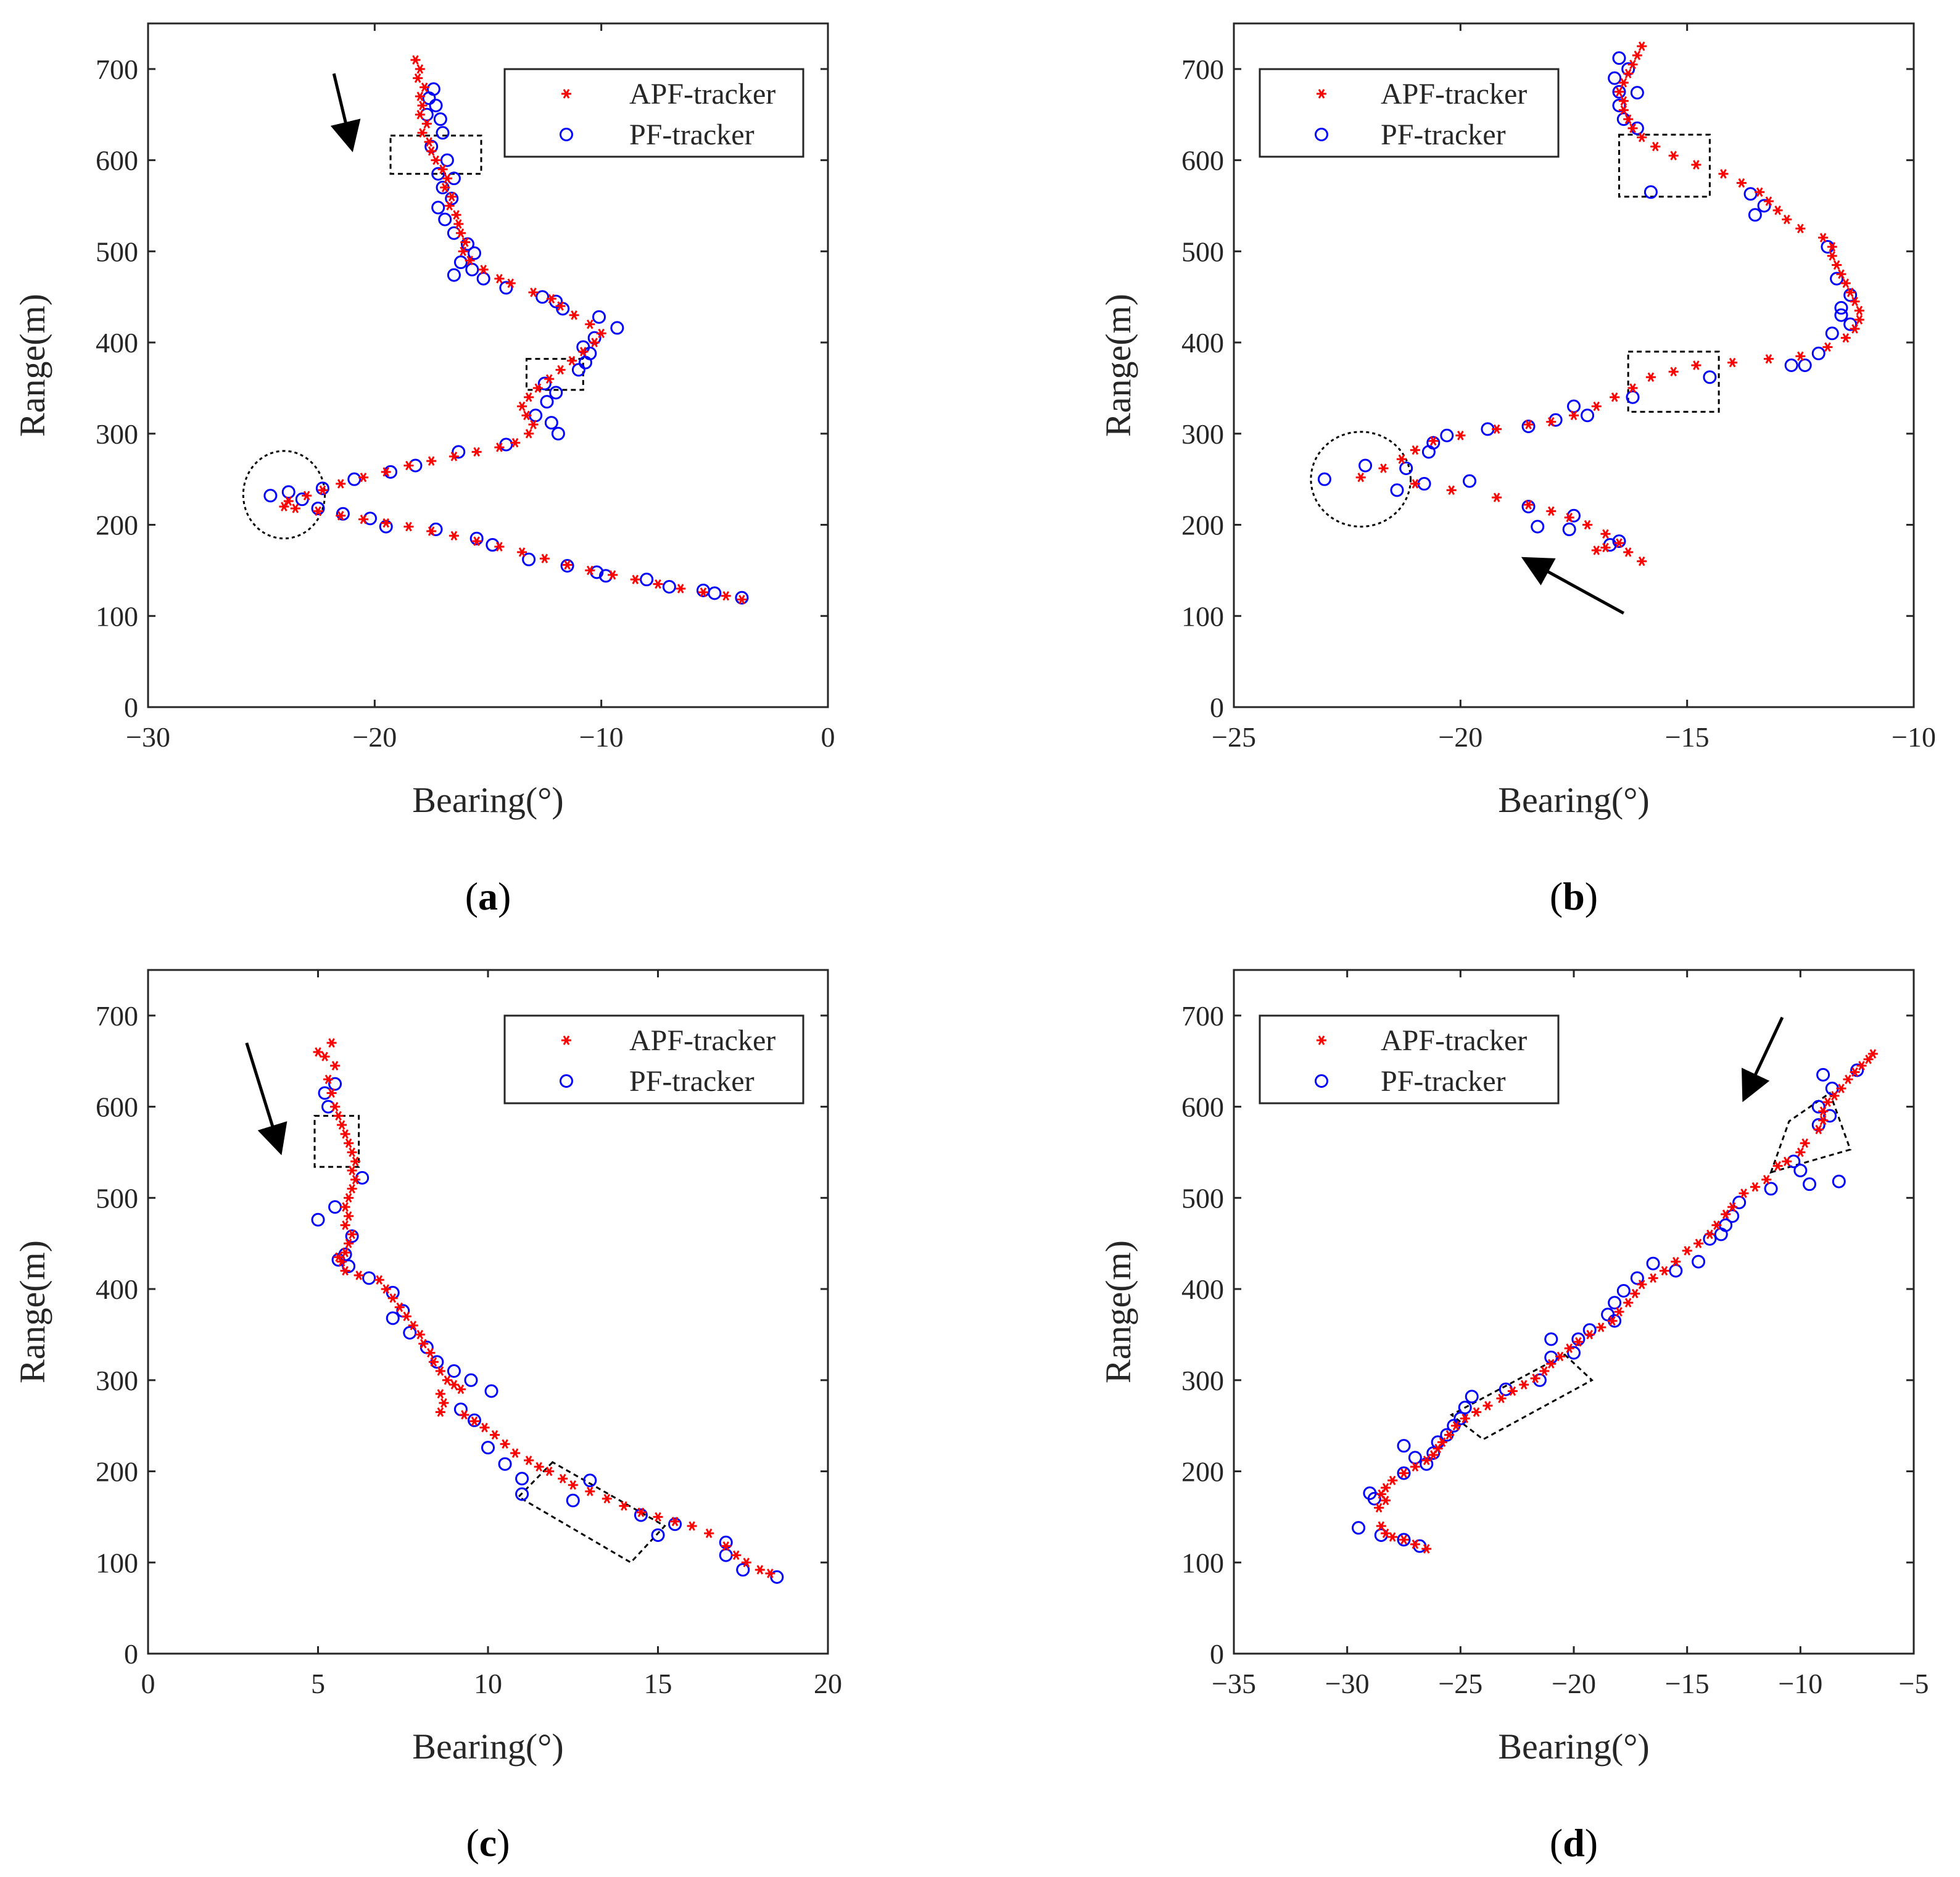 The image size is (1960, 1877). Describe the element at coordinates (1574, 1683) in the screenshot. I see `x-tick-label: −20` at that location.